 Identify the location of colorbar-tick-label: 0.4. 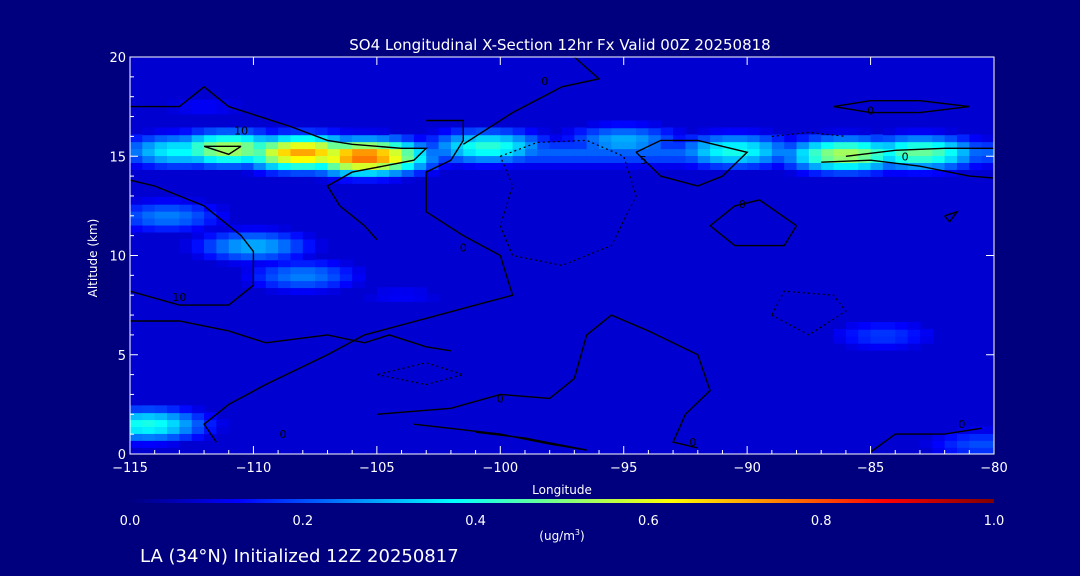
(475, 521).